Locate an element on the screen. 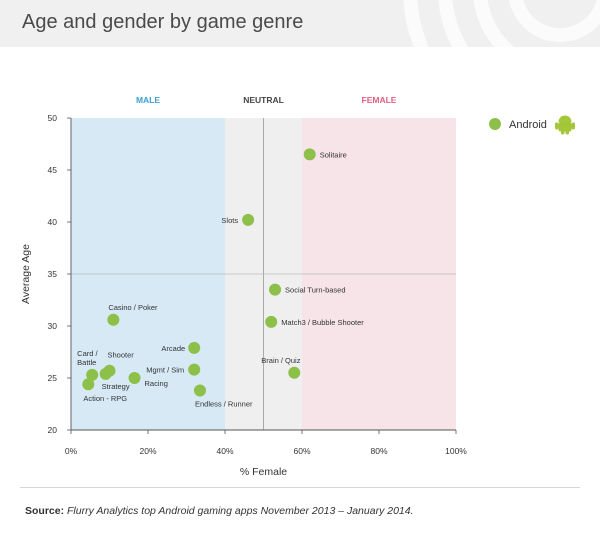 The width and height of the screenshot is (600, 533). data-label: Strategy is located at coordinates (116, 386).